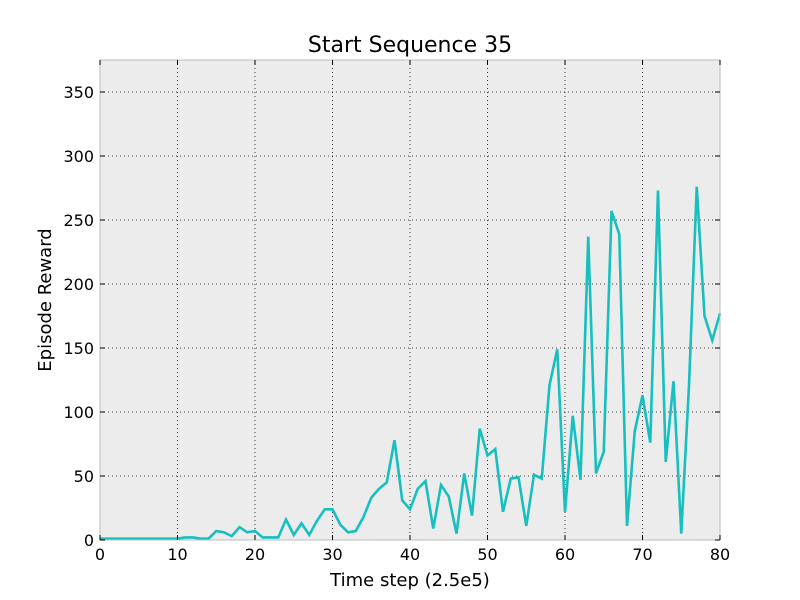  Describe the element at coordinates (84, 476) in the screenshot. I see `y-tick-label: 50` at that location.